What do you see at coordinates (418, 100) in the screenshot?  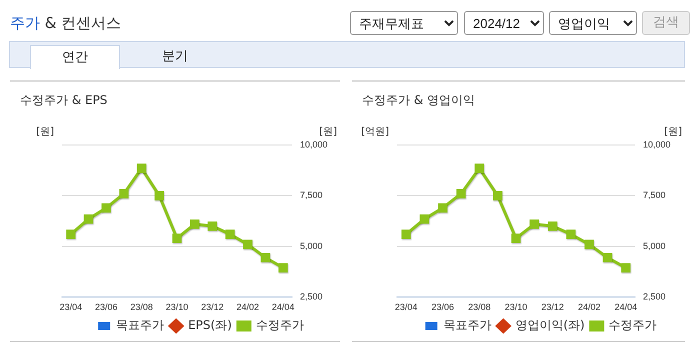 I see `chart-title: 수정주가 & 영업이익` at bounding box center [418, 100].